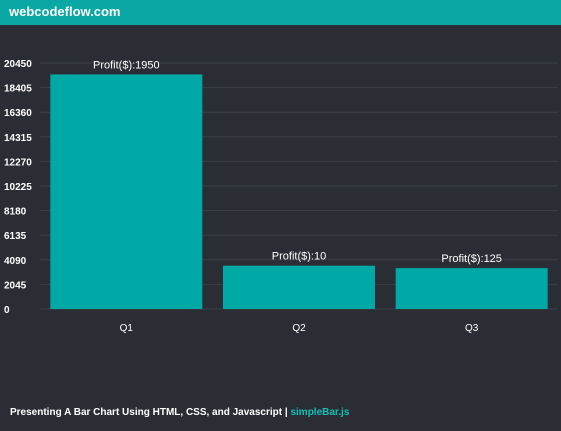  Describe the element at coordinates (18, 64) in the screenshot. I see `y-tick-label: 20450` at that location.